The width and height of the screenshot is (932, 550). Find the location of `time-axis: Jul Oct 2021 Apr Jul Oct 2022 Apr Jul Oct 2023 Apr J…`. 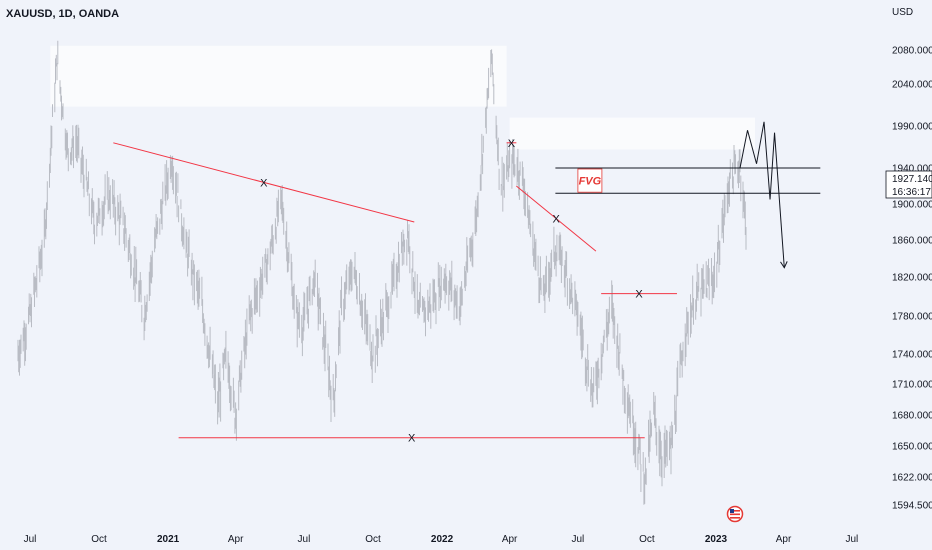

time-axis: Jul Oct 2021 Apr Jul Oct 2022 Apr Jul Oct 2023 Apr J… is located at coordinates (466, 538).